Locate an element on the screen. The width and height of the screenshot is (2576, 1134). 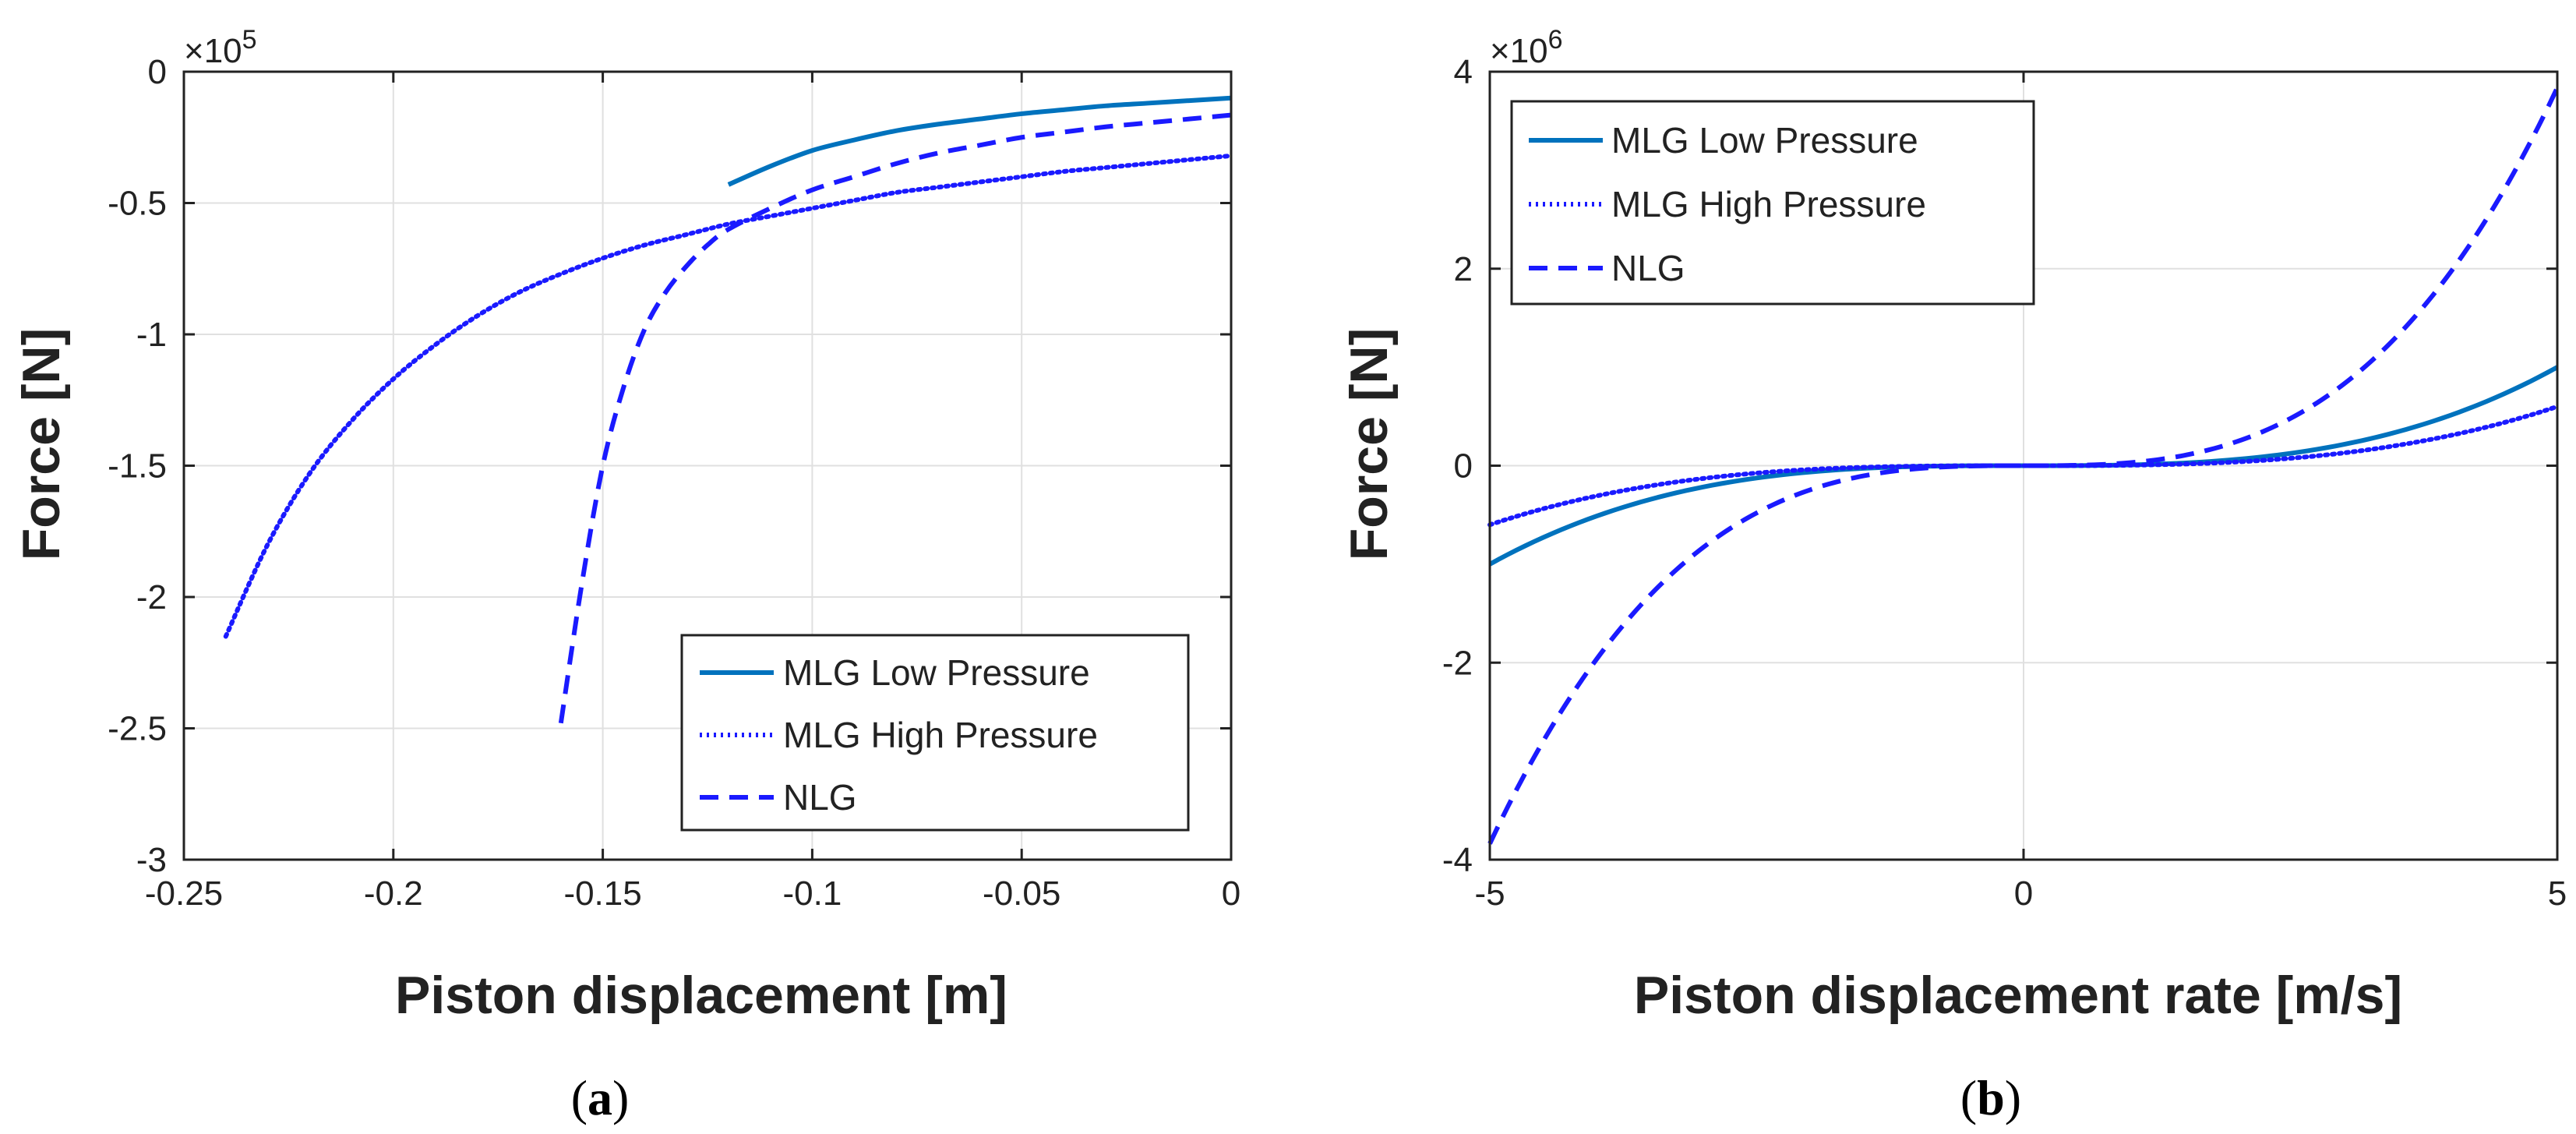
chart-b-y-tick-label: -4 is located at coordinates (1457, 860).